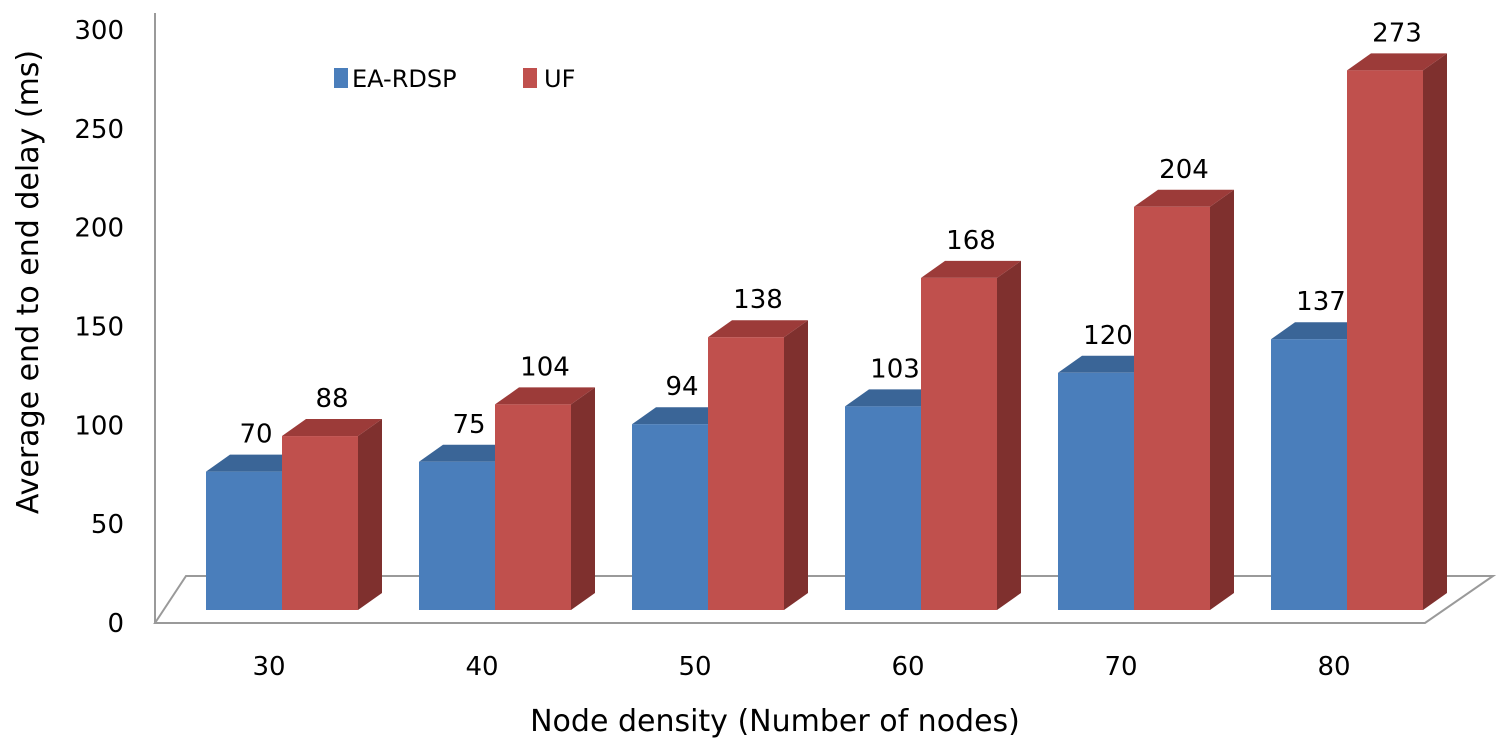  What do you see at coordinates (341, 78) in the screenshot?
I see `legend-swatch-ea-rdsp` at bounding box center [341, 78].